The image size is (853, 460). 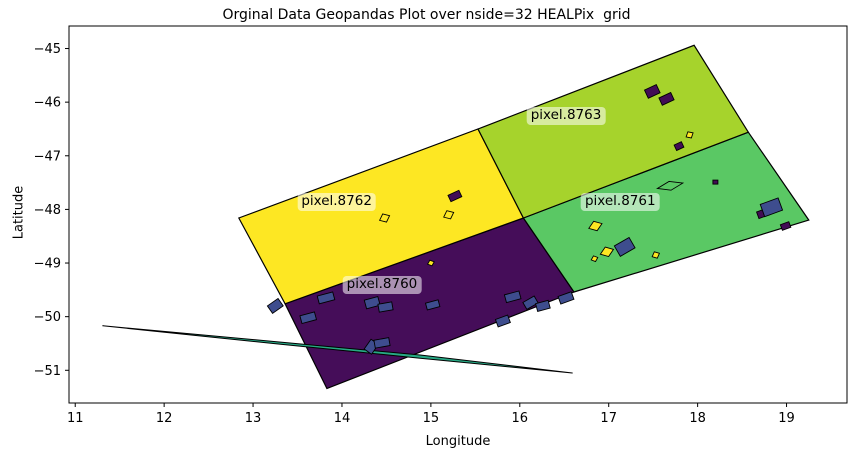 What do you see at coordinates (47, 317) in the screenshot?
I see `y-tick-label: −50` at bounding box center [47, 317].